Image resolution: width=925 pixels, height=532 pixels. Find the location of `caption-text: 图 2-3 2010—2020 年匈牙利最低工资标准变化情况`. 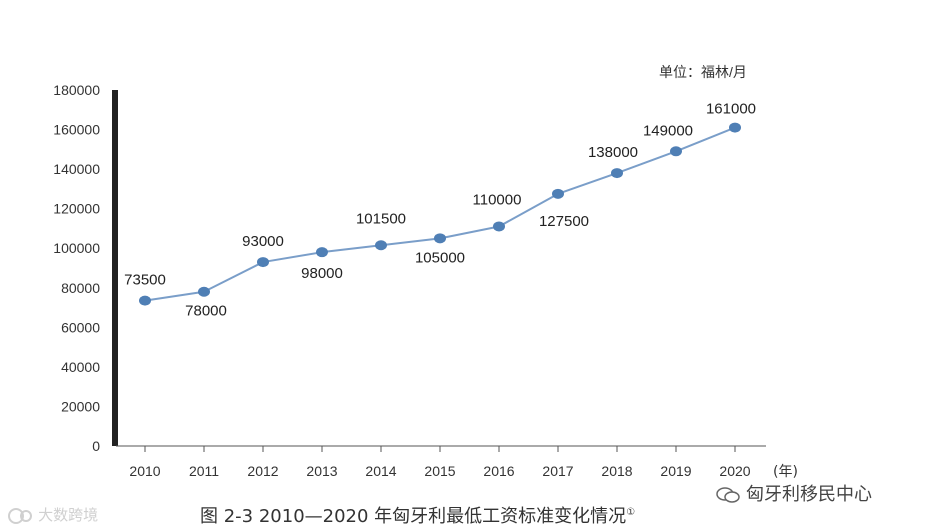

caption-text: 图 2-3 2010—2020 年匈牙利最低工资标准变化情况 is located at coordinates (413, 516).